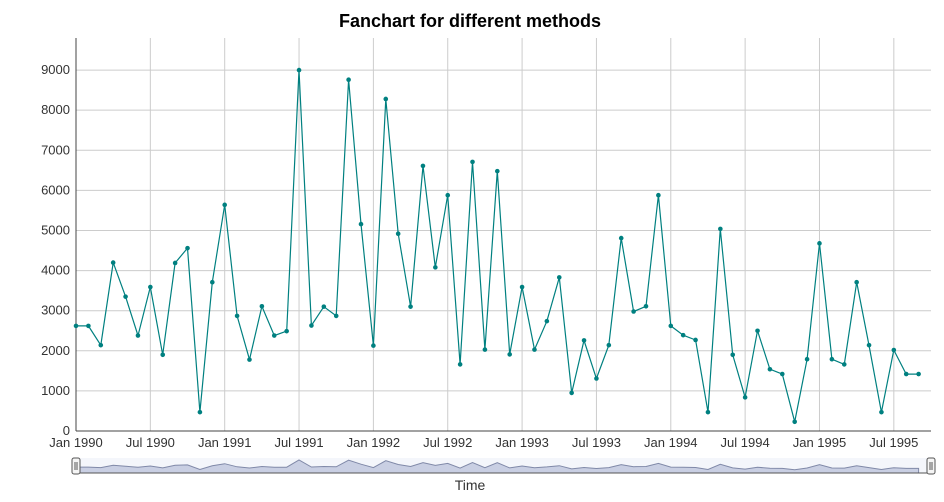 Image resolution: width=944 pixels, height=502 pixels. I want to click on y-tick-label: 5000, so click(55, 229).